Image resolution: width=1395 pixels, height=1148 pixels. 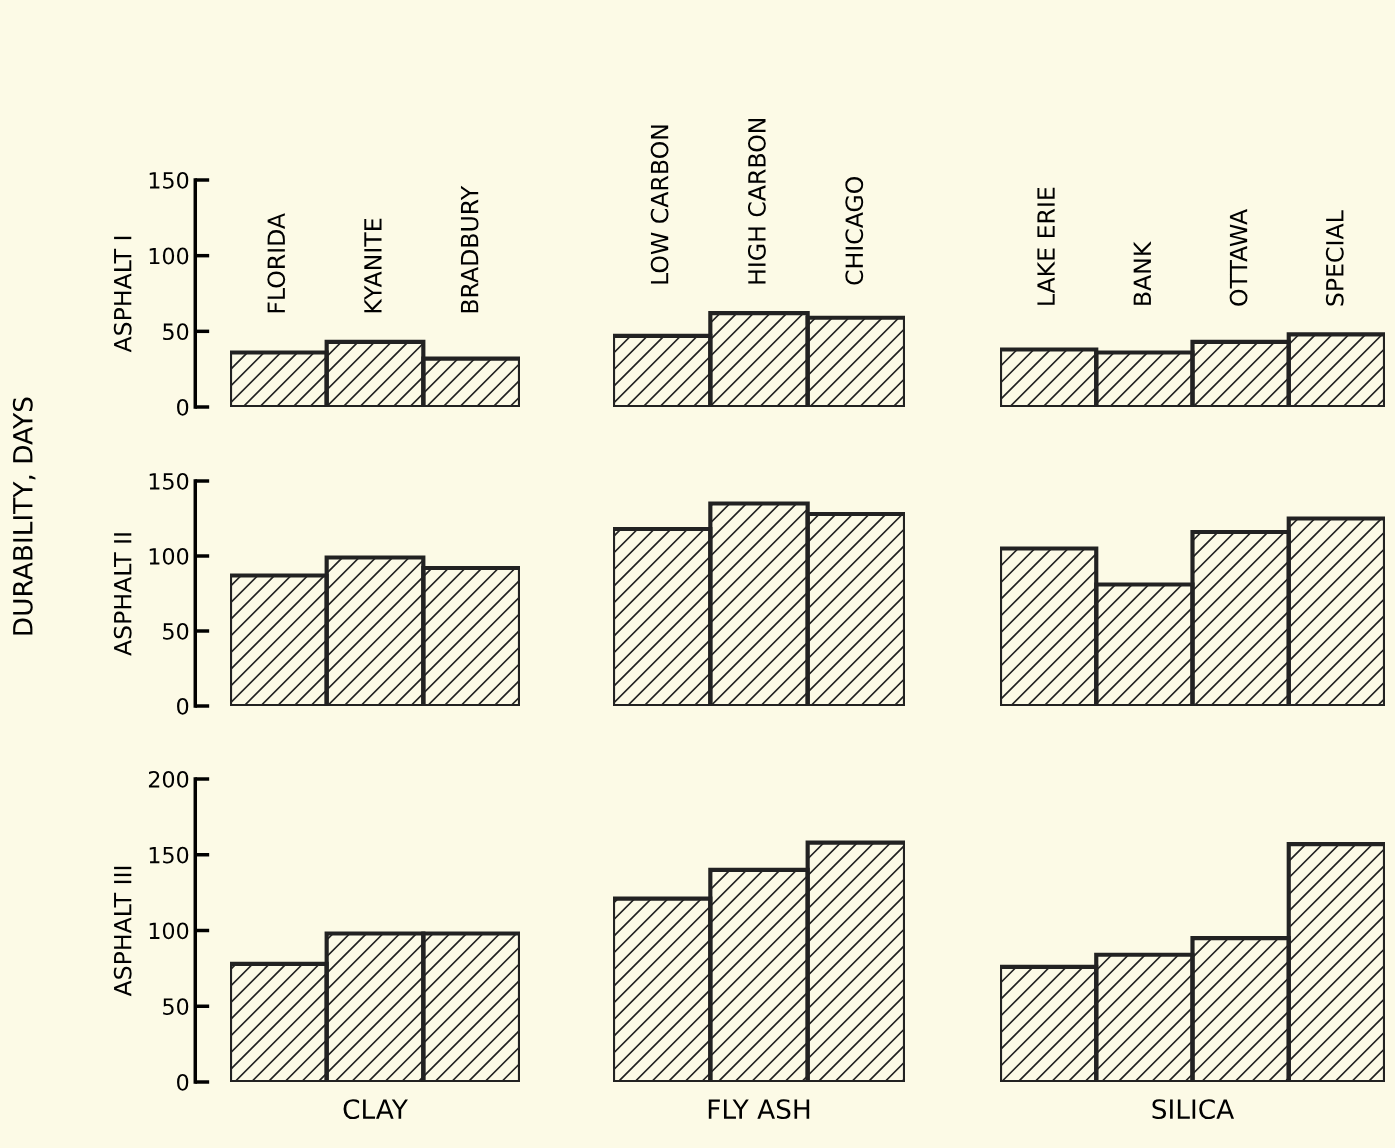 What do you see at coordinates (375, 1109) in the screenshot?
I see `x-axis-title: CLAY` at bounding box center [375, 1109].